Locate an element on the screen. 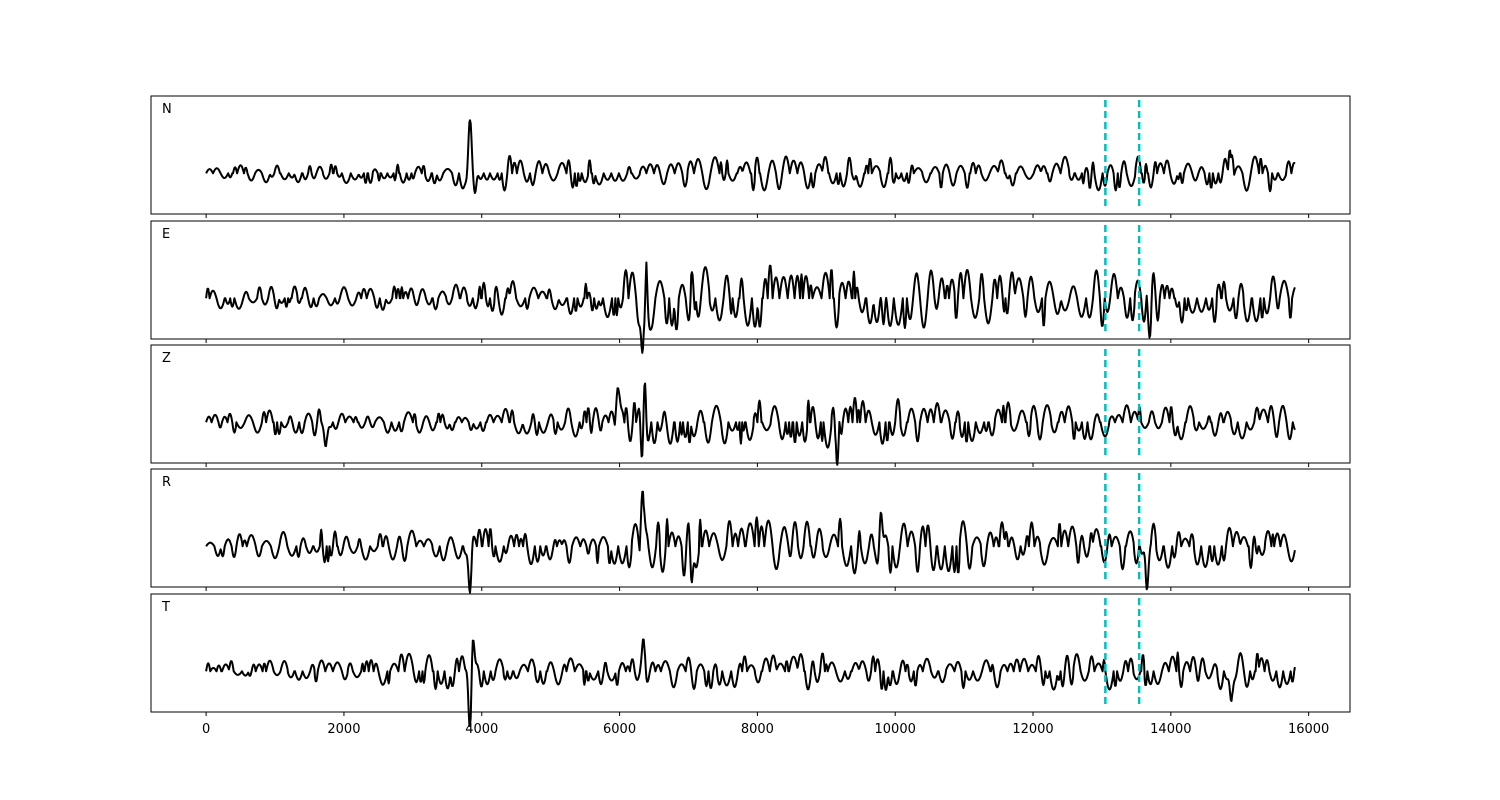 This screenshot has width=1500, height=800. x-tick-label: 0 is located at coordinates (206, 729).